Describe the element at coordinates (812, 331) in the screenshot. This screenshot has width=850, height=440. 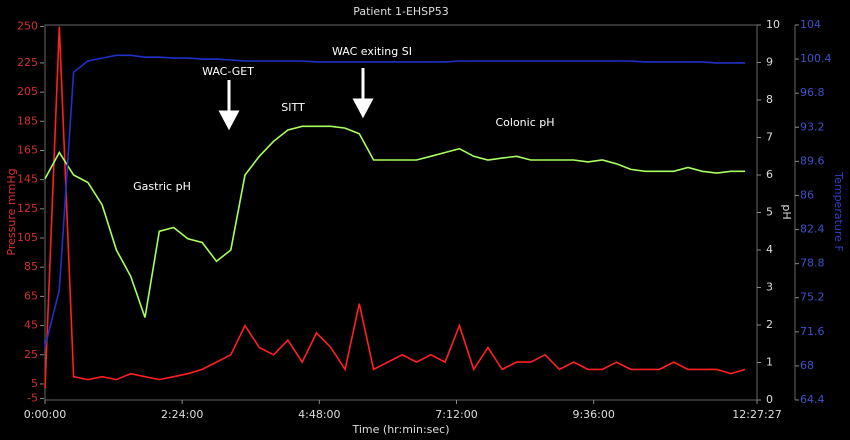
I see `y3-tick-label: 71.6` at that location.